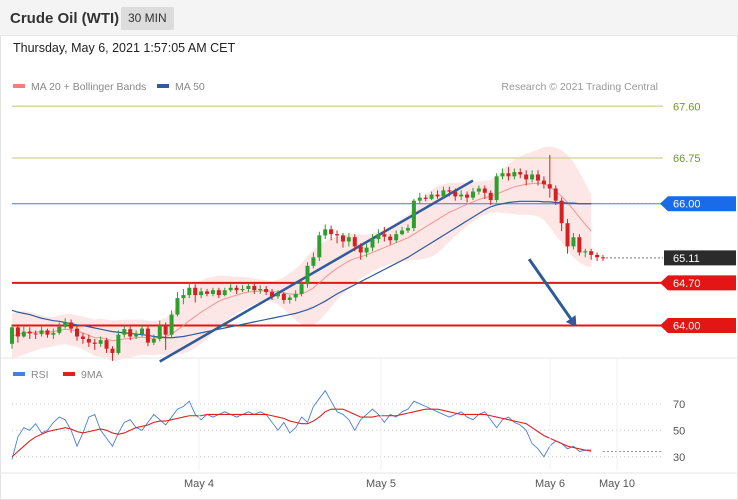 This screenshot has height=500, width=738. I want to click on level-label-67-60: 67.60, so click(687, 107).